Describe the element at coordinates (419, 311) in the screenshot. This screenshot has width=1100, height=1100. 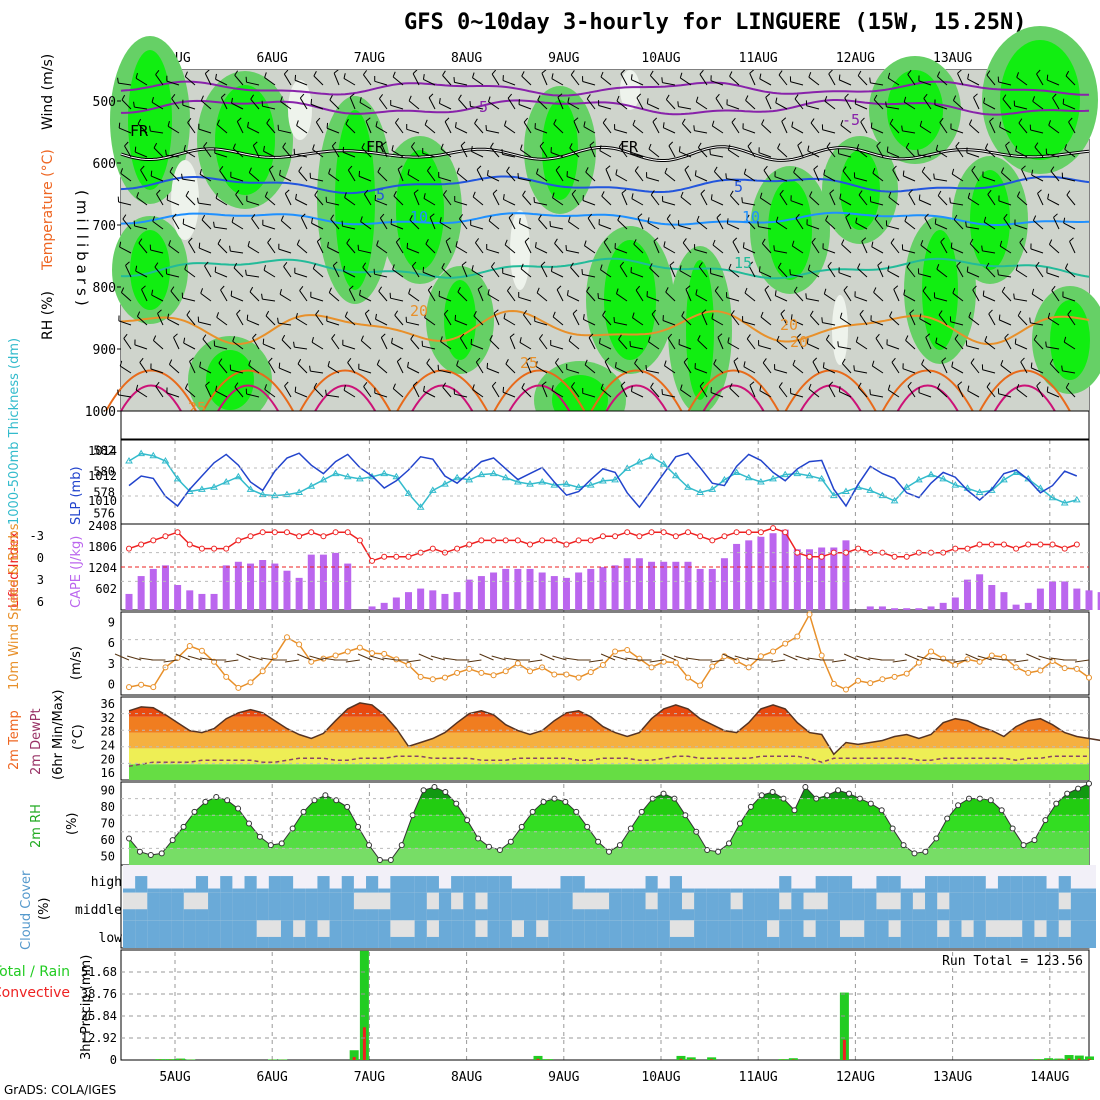
I see `contour-label: 20` at that location.